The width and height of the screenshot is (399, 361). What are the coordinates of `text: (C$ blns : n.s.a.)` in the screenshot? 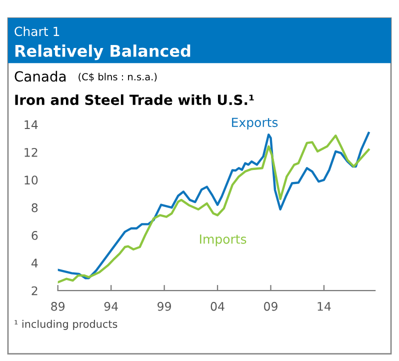 It's located at (117, 77).